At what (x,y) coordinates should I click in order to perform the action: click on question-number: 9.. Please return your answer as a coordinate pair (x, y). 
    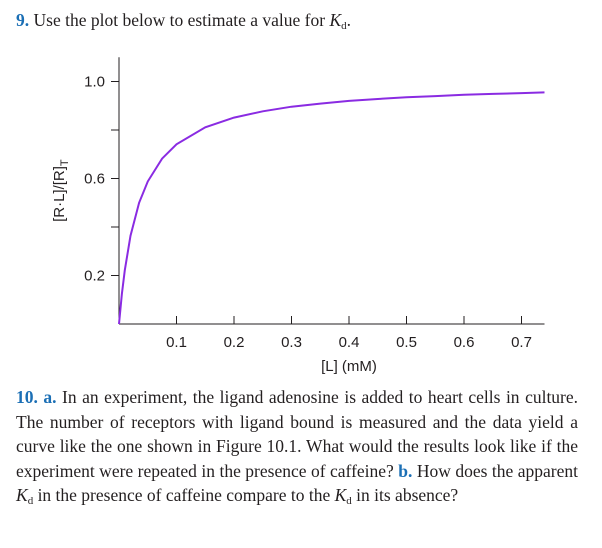
    Looking at the image, I should click on (23, 20).